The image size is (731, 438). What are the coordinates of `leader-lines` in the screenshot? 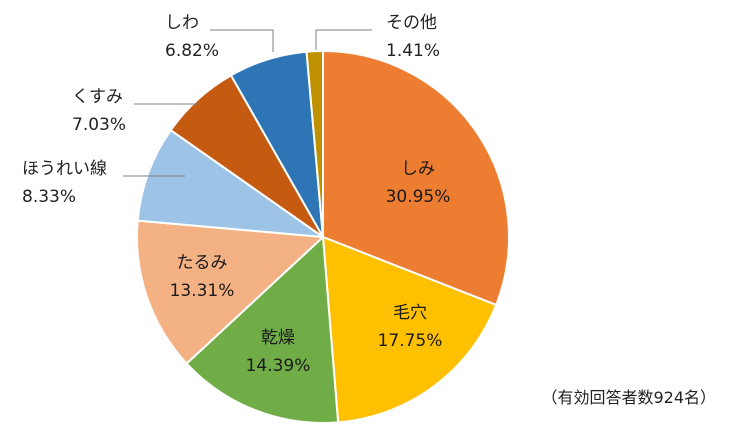 It's located at (247, 103).